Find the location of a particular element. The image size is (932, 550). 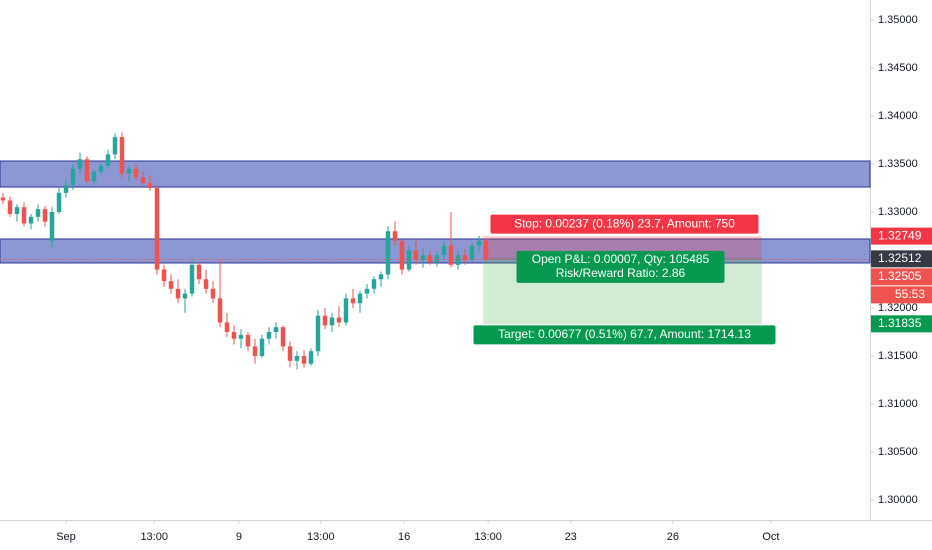

pnl-label: Open P&L: 0.00007, Qty: 105485 is located at coordinates (621, 259).